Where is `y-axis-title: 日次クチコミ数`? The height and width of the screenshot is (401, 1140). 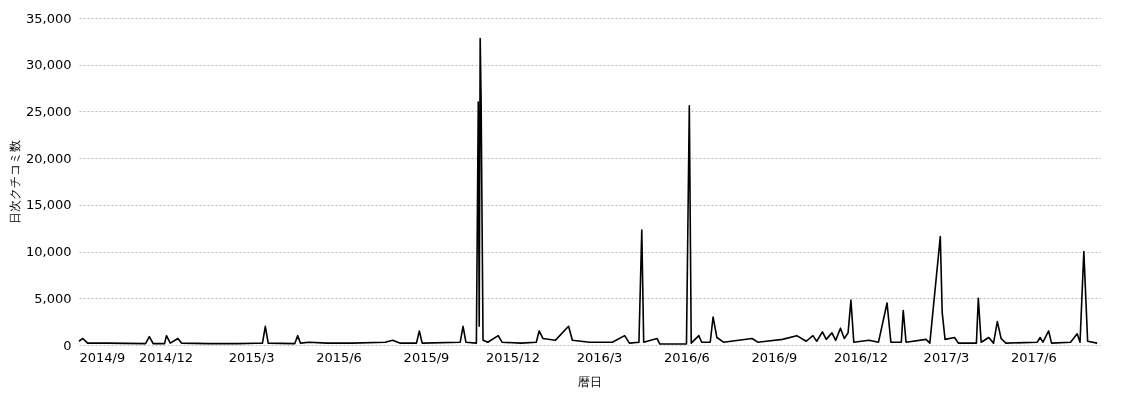
y-axis-title: 日次クチコミ数 is located at coordinates (15, 182).